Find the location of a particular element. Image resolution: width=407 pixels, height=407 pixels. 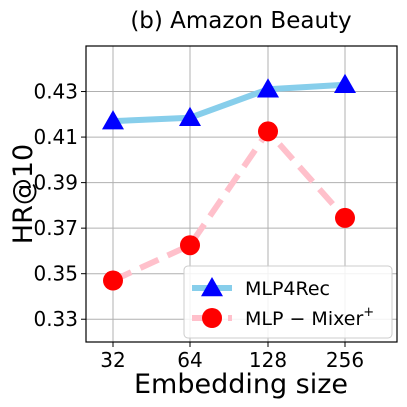

legend-box is located at coordinates (288, 302).